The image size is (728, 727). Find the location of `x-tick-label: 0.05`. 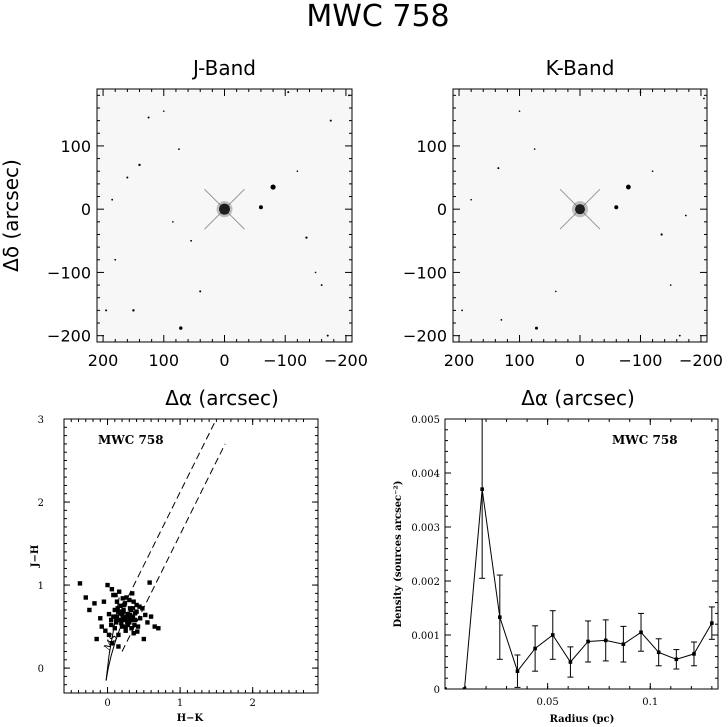

x-tick-label: 0.05 is located at coordinates (547, 702).